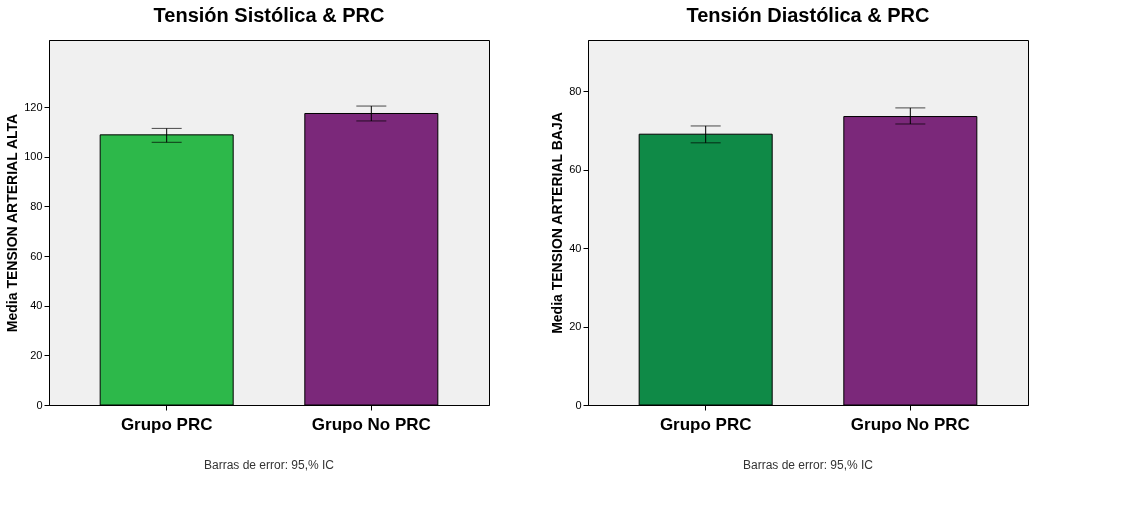  Describe the element at coordinates (808, 15) in the screenshot. I see `chart-title: Tensión Diastólica & PRC` at that location.